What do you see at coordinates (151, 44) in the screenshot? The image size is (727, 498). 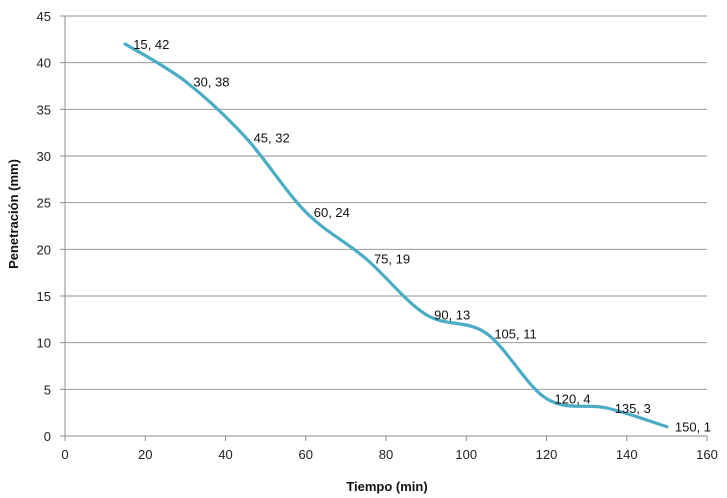 I see `data-label-0: 15, 42` at bounding box center [151, 44].